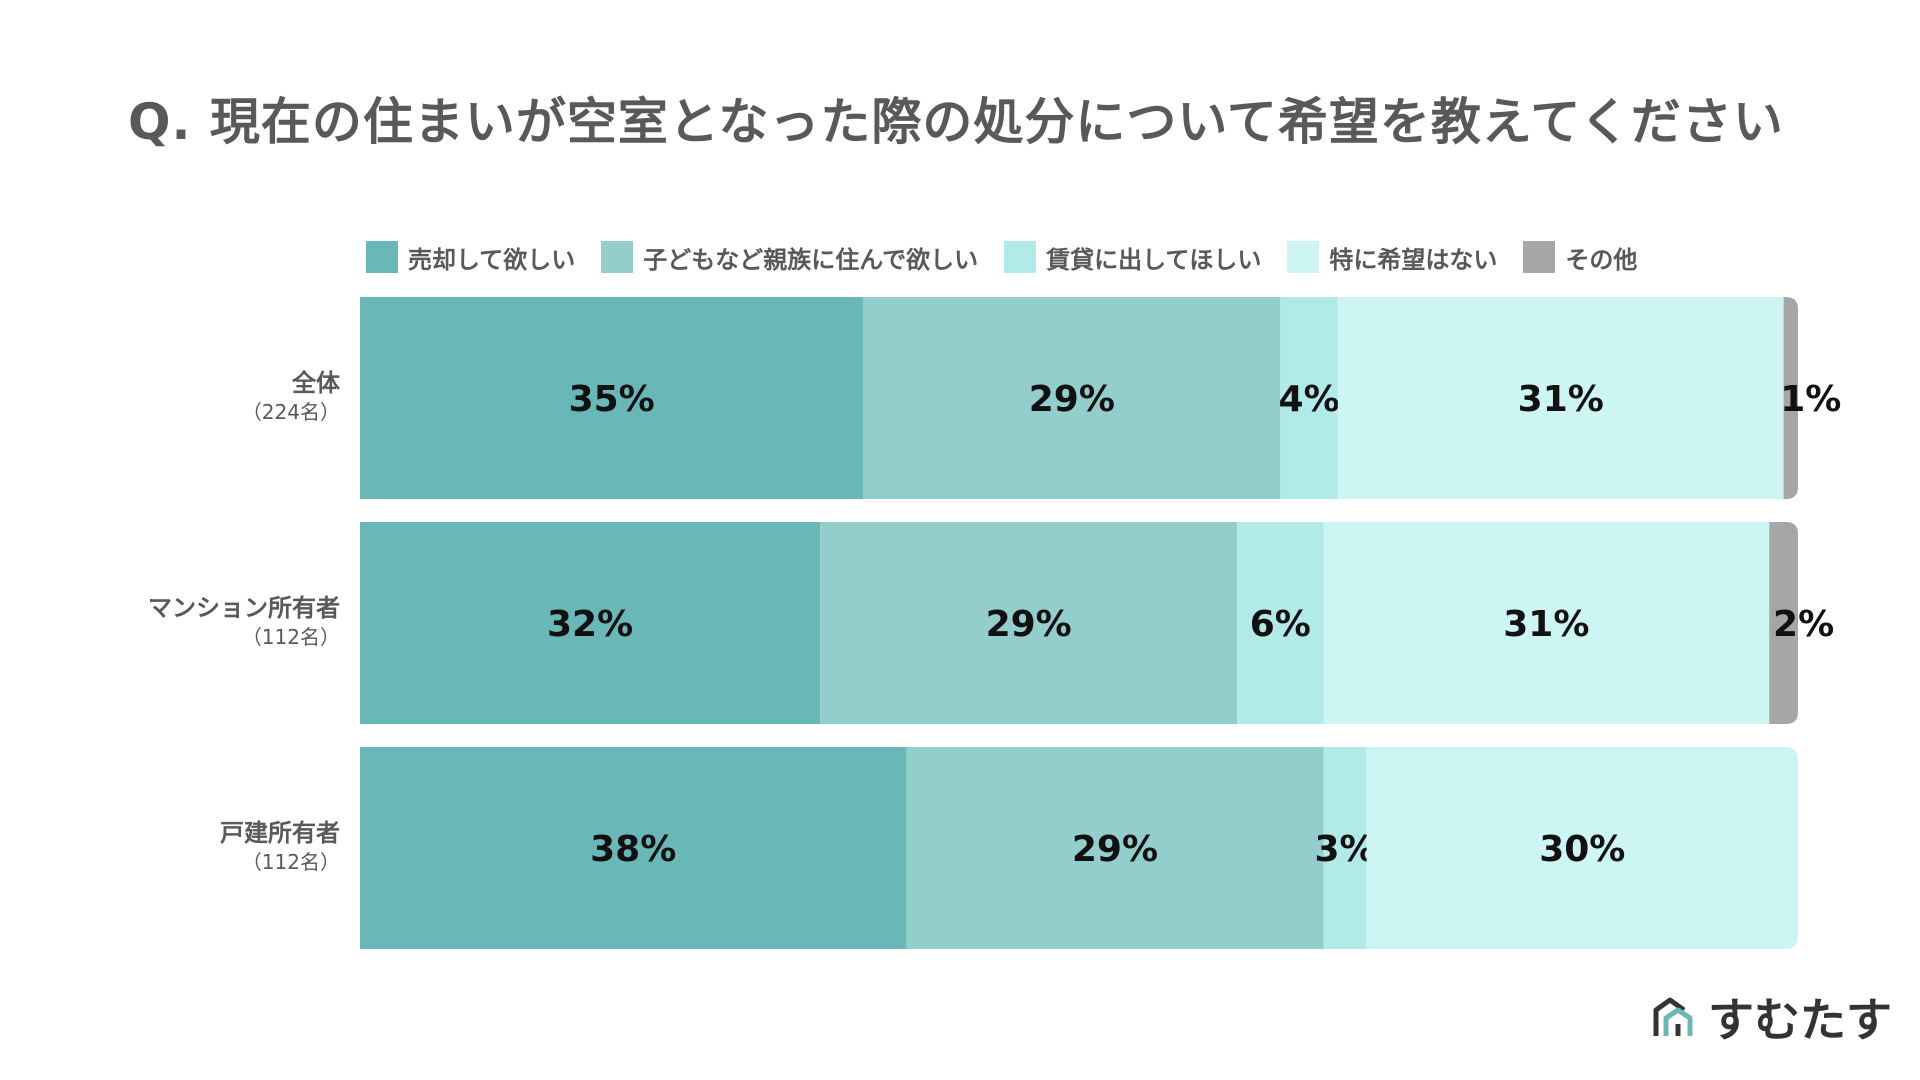 This screenshot has width=1920, height=1080. I want to click on legend-item: 売却して欲しい, so click(470, 257).